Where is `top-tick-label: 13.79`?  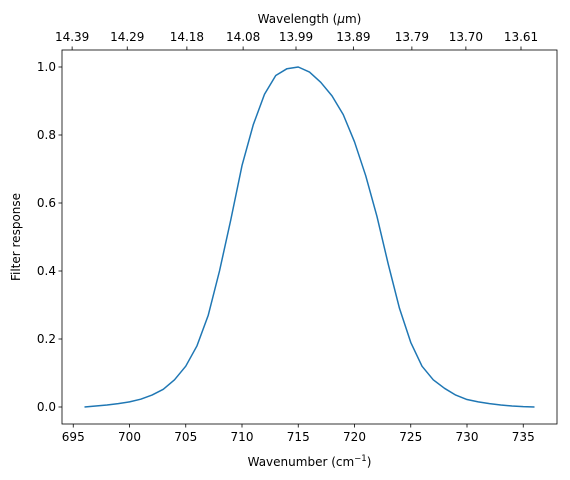 top-tick-label: 13.79 is located at coordinates (412, 37).